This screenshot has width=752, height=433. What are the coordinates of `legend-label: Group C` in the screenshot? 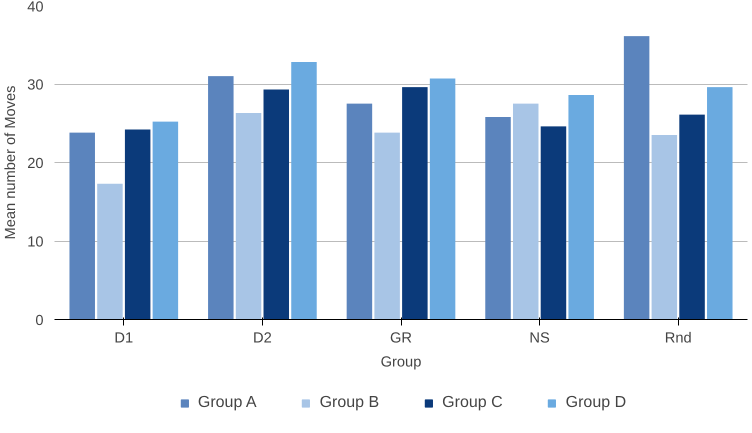 It's located at (472, 403).